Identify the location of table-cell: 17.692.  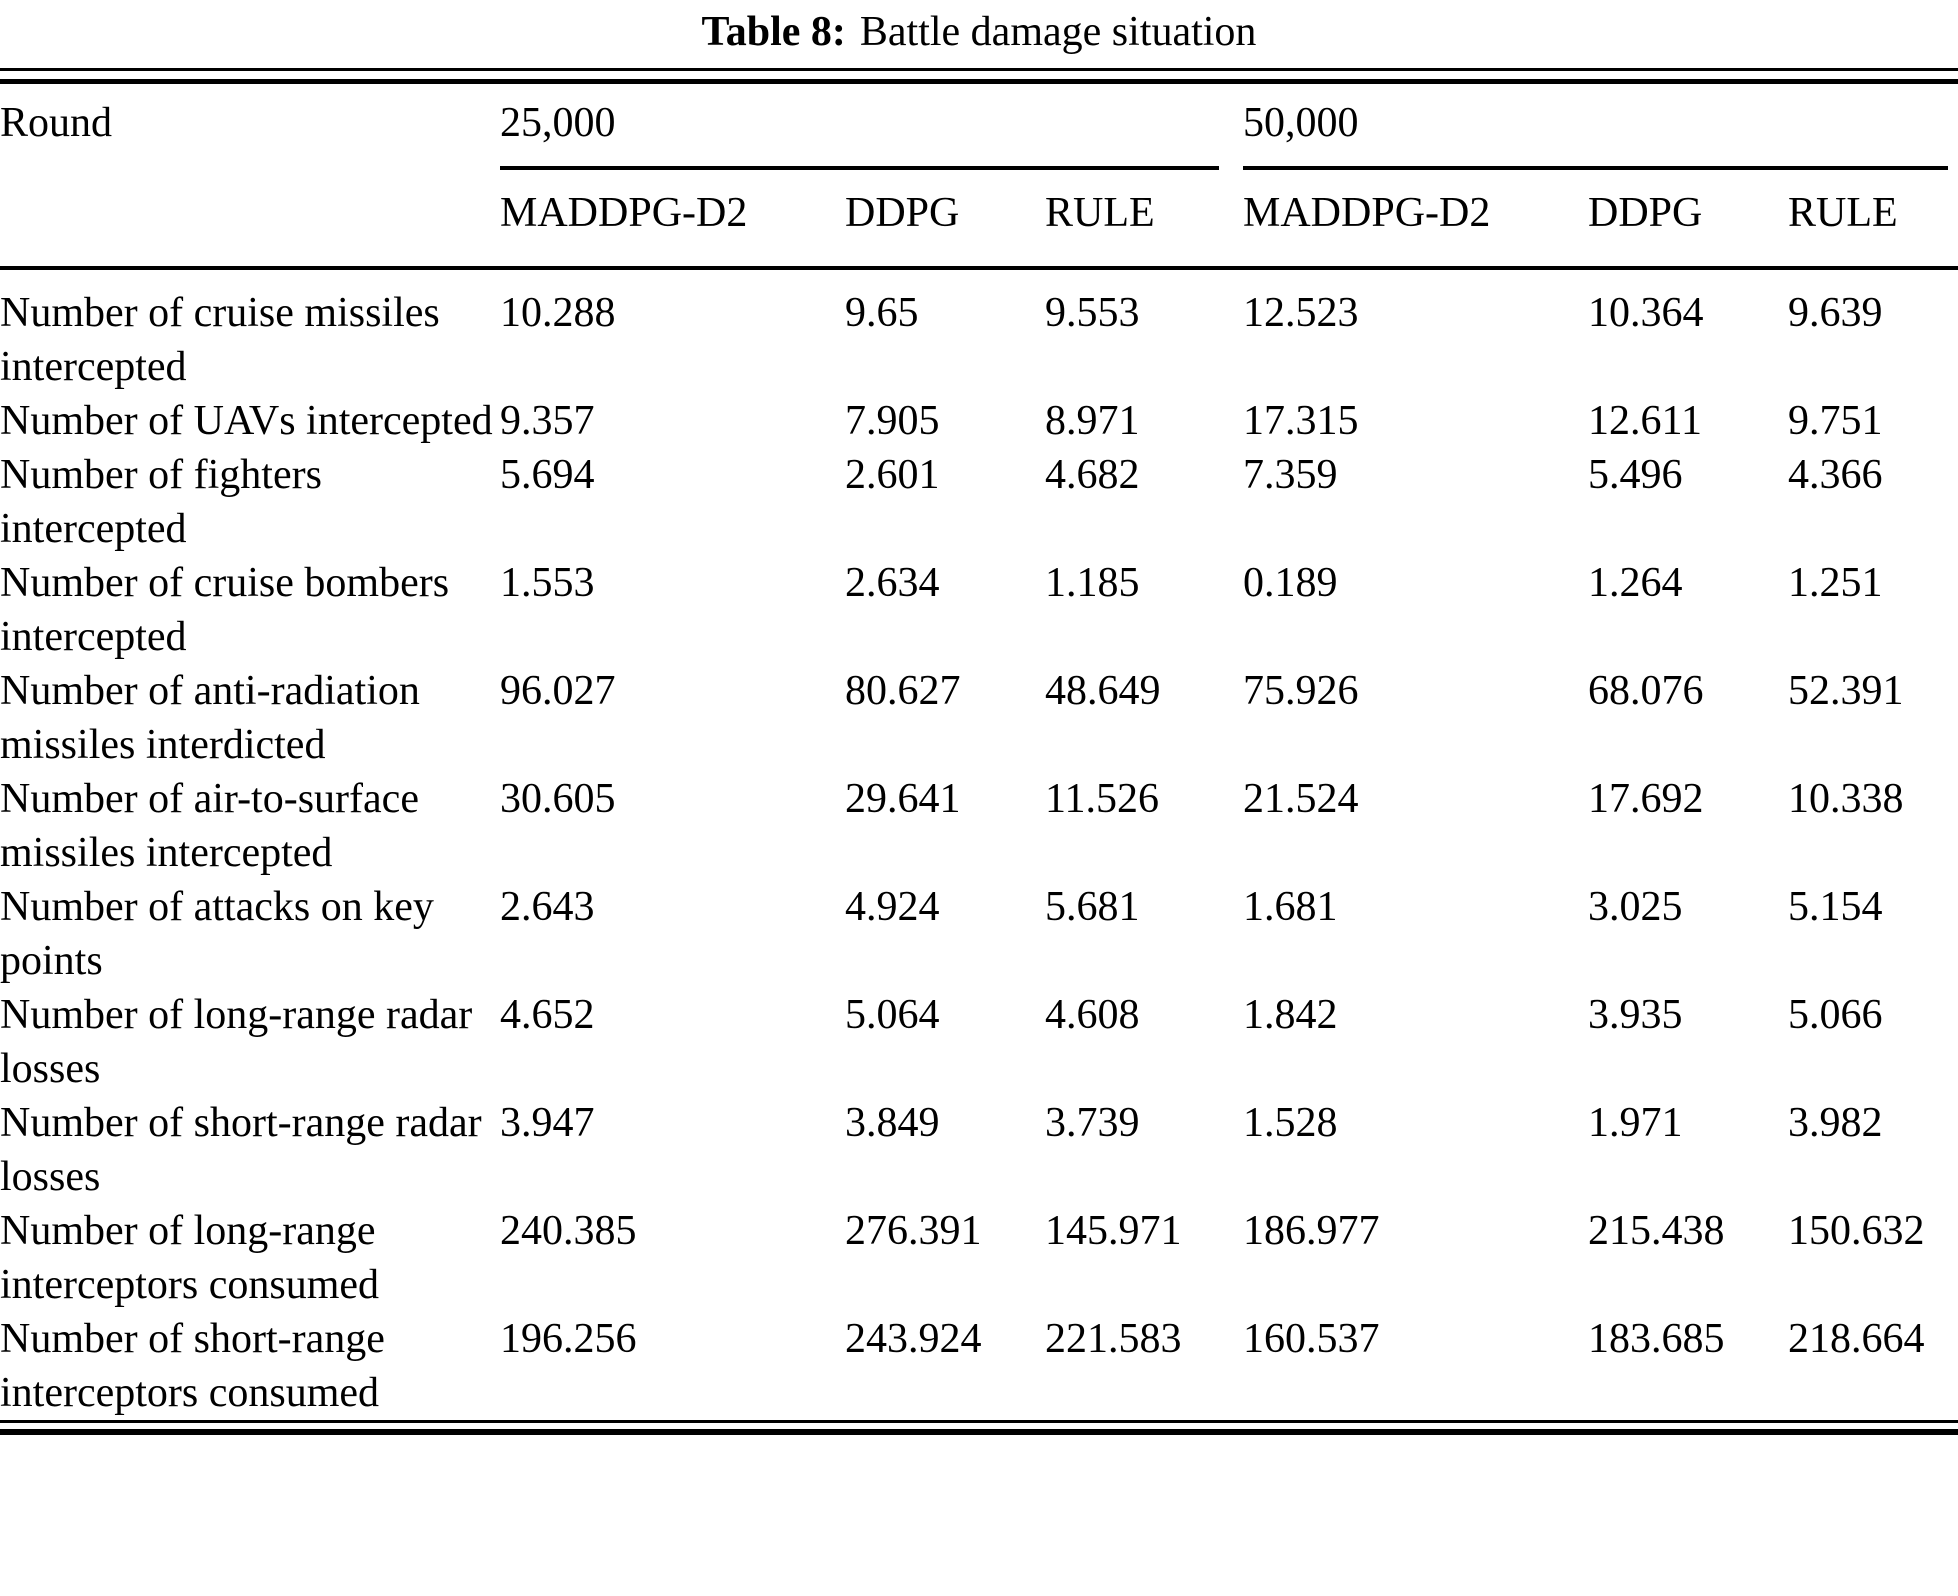
(1646, 799).